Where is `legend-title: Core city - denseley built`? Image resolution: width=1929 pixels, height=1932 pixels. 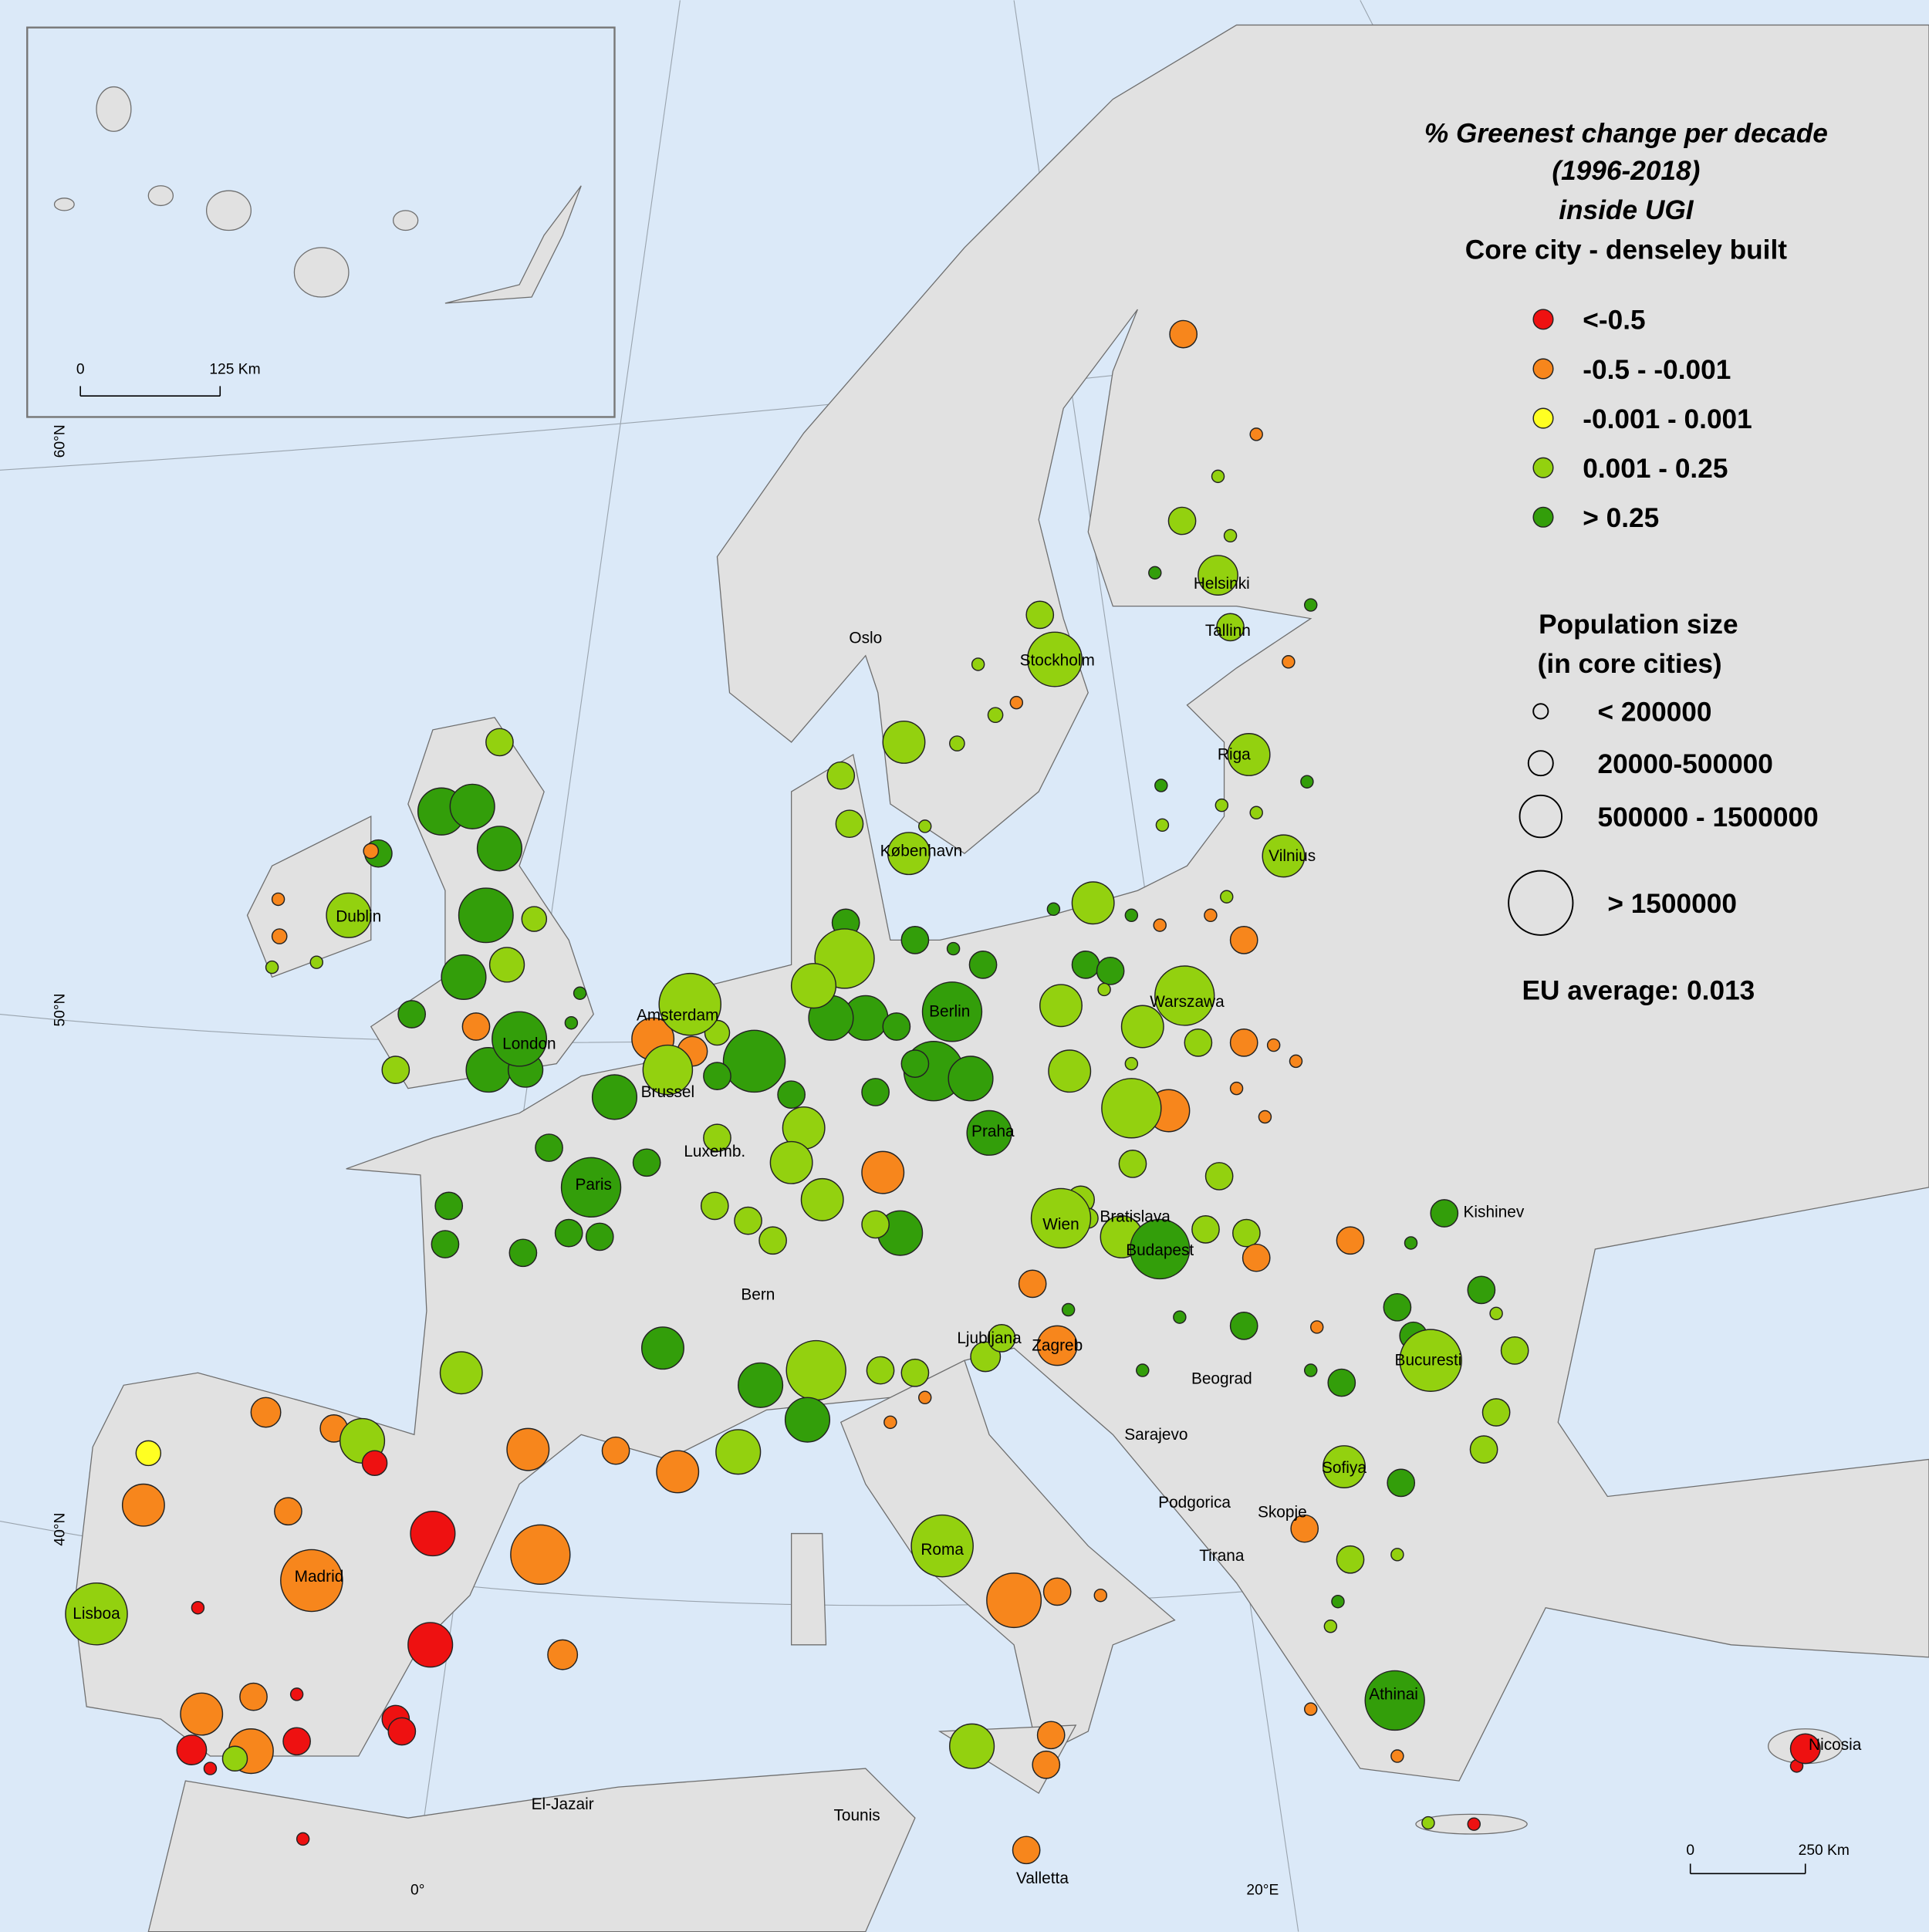 legend-title: Core city - denseley built is located at coordinates (1626, 250).